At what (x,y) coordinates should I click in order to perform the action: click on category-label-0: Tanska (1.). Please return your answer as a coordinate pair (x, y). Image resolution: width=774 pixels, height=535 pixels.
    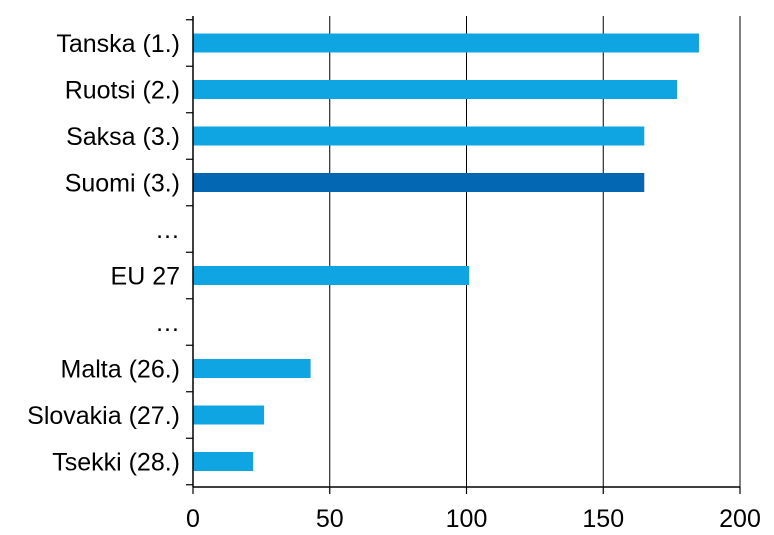
    Looking at the image, I should click on (118, 44).